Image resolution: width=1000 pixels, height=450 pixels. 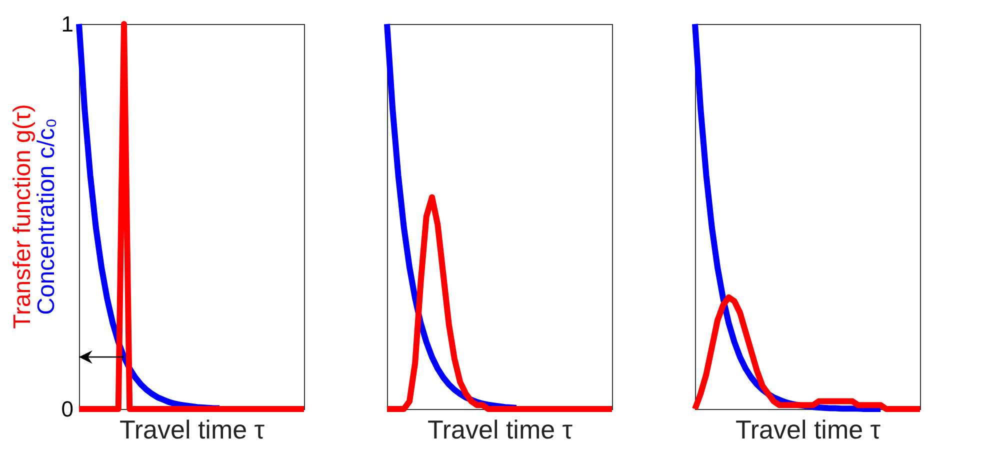 What do you see at coordinates (22, 216) in the screenshot?
I see `text: Transfer function g(τ)` at bounding box center [22, 216].